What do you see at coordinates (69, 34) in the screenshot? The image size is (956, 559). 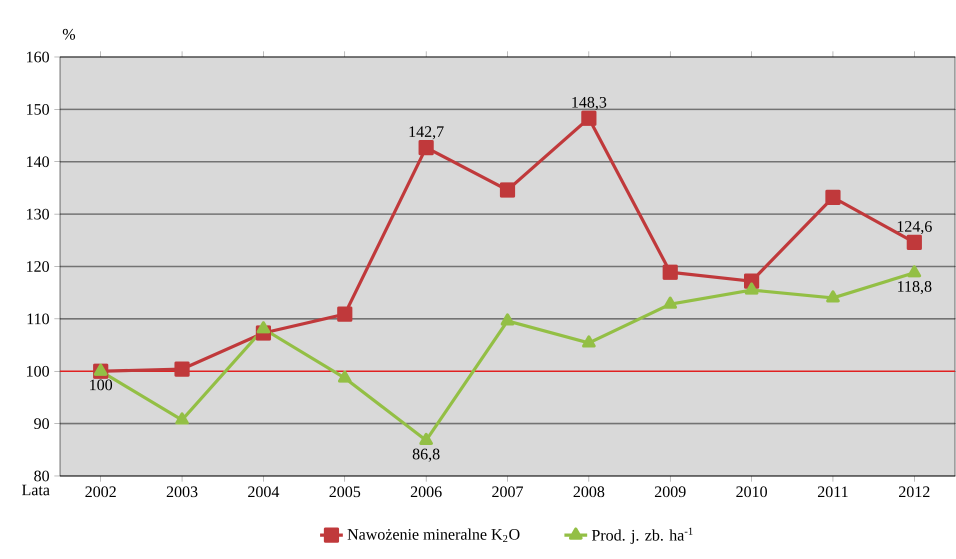 I see `y-axis-title: %` at bounding box center [69, 34].